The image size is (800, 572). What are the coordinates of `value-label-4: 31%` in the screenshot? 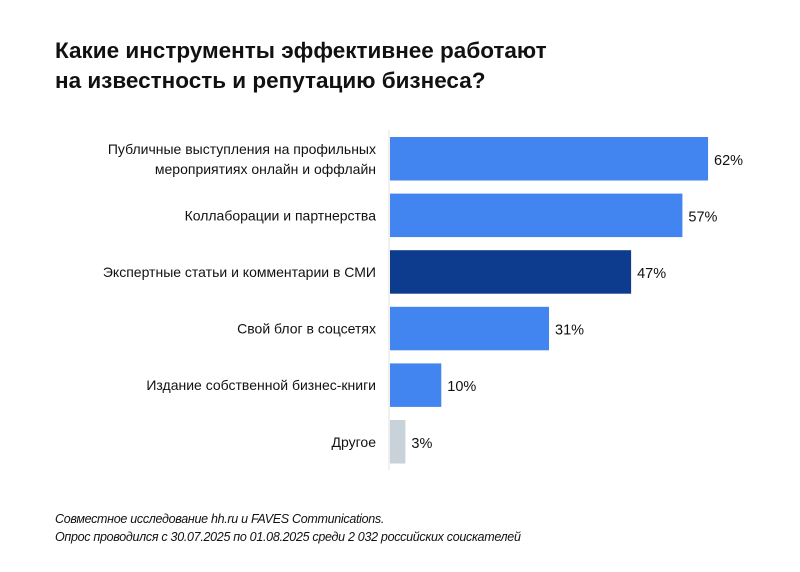 It's located at (569, 331).